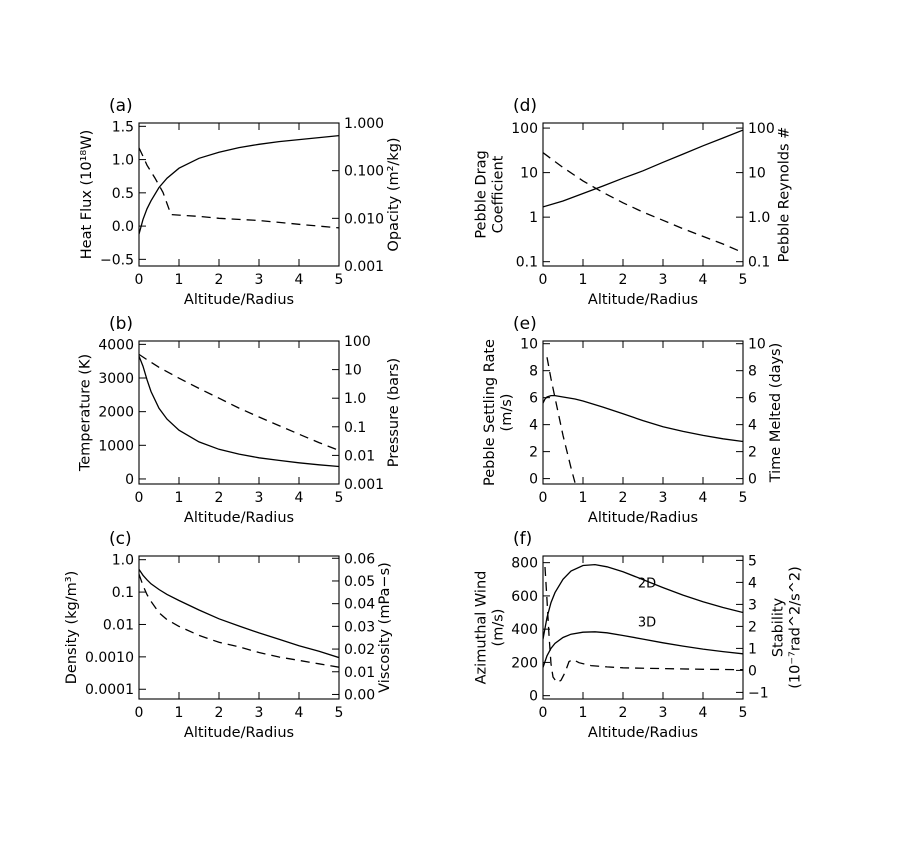 The width and height of the screenshot is (908, 850). Describe the element at coordinates (179, 498) in the screenshot. I see `x-tick-label-b: 1` at that location.